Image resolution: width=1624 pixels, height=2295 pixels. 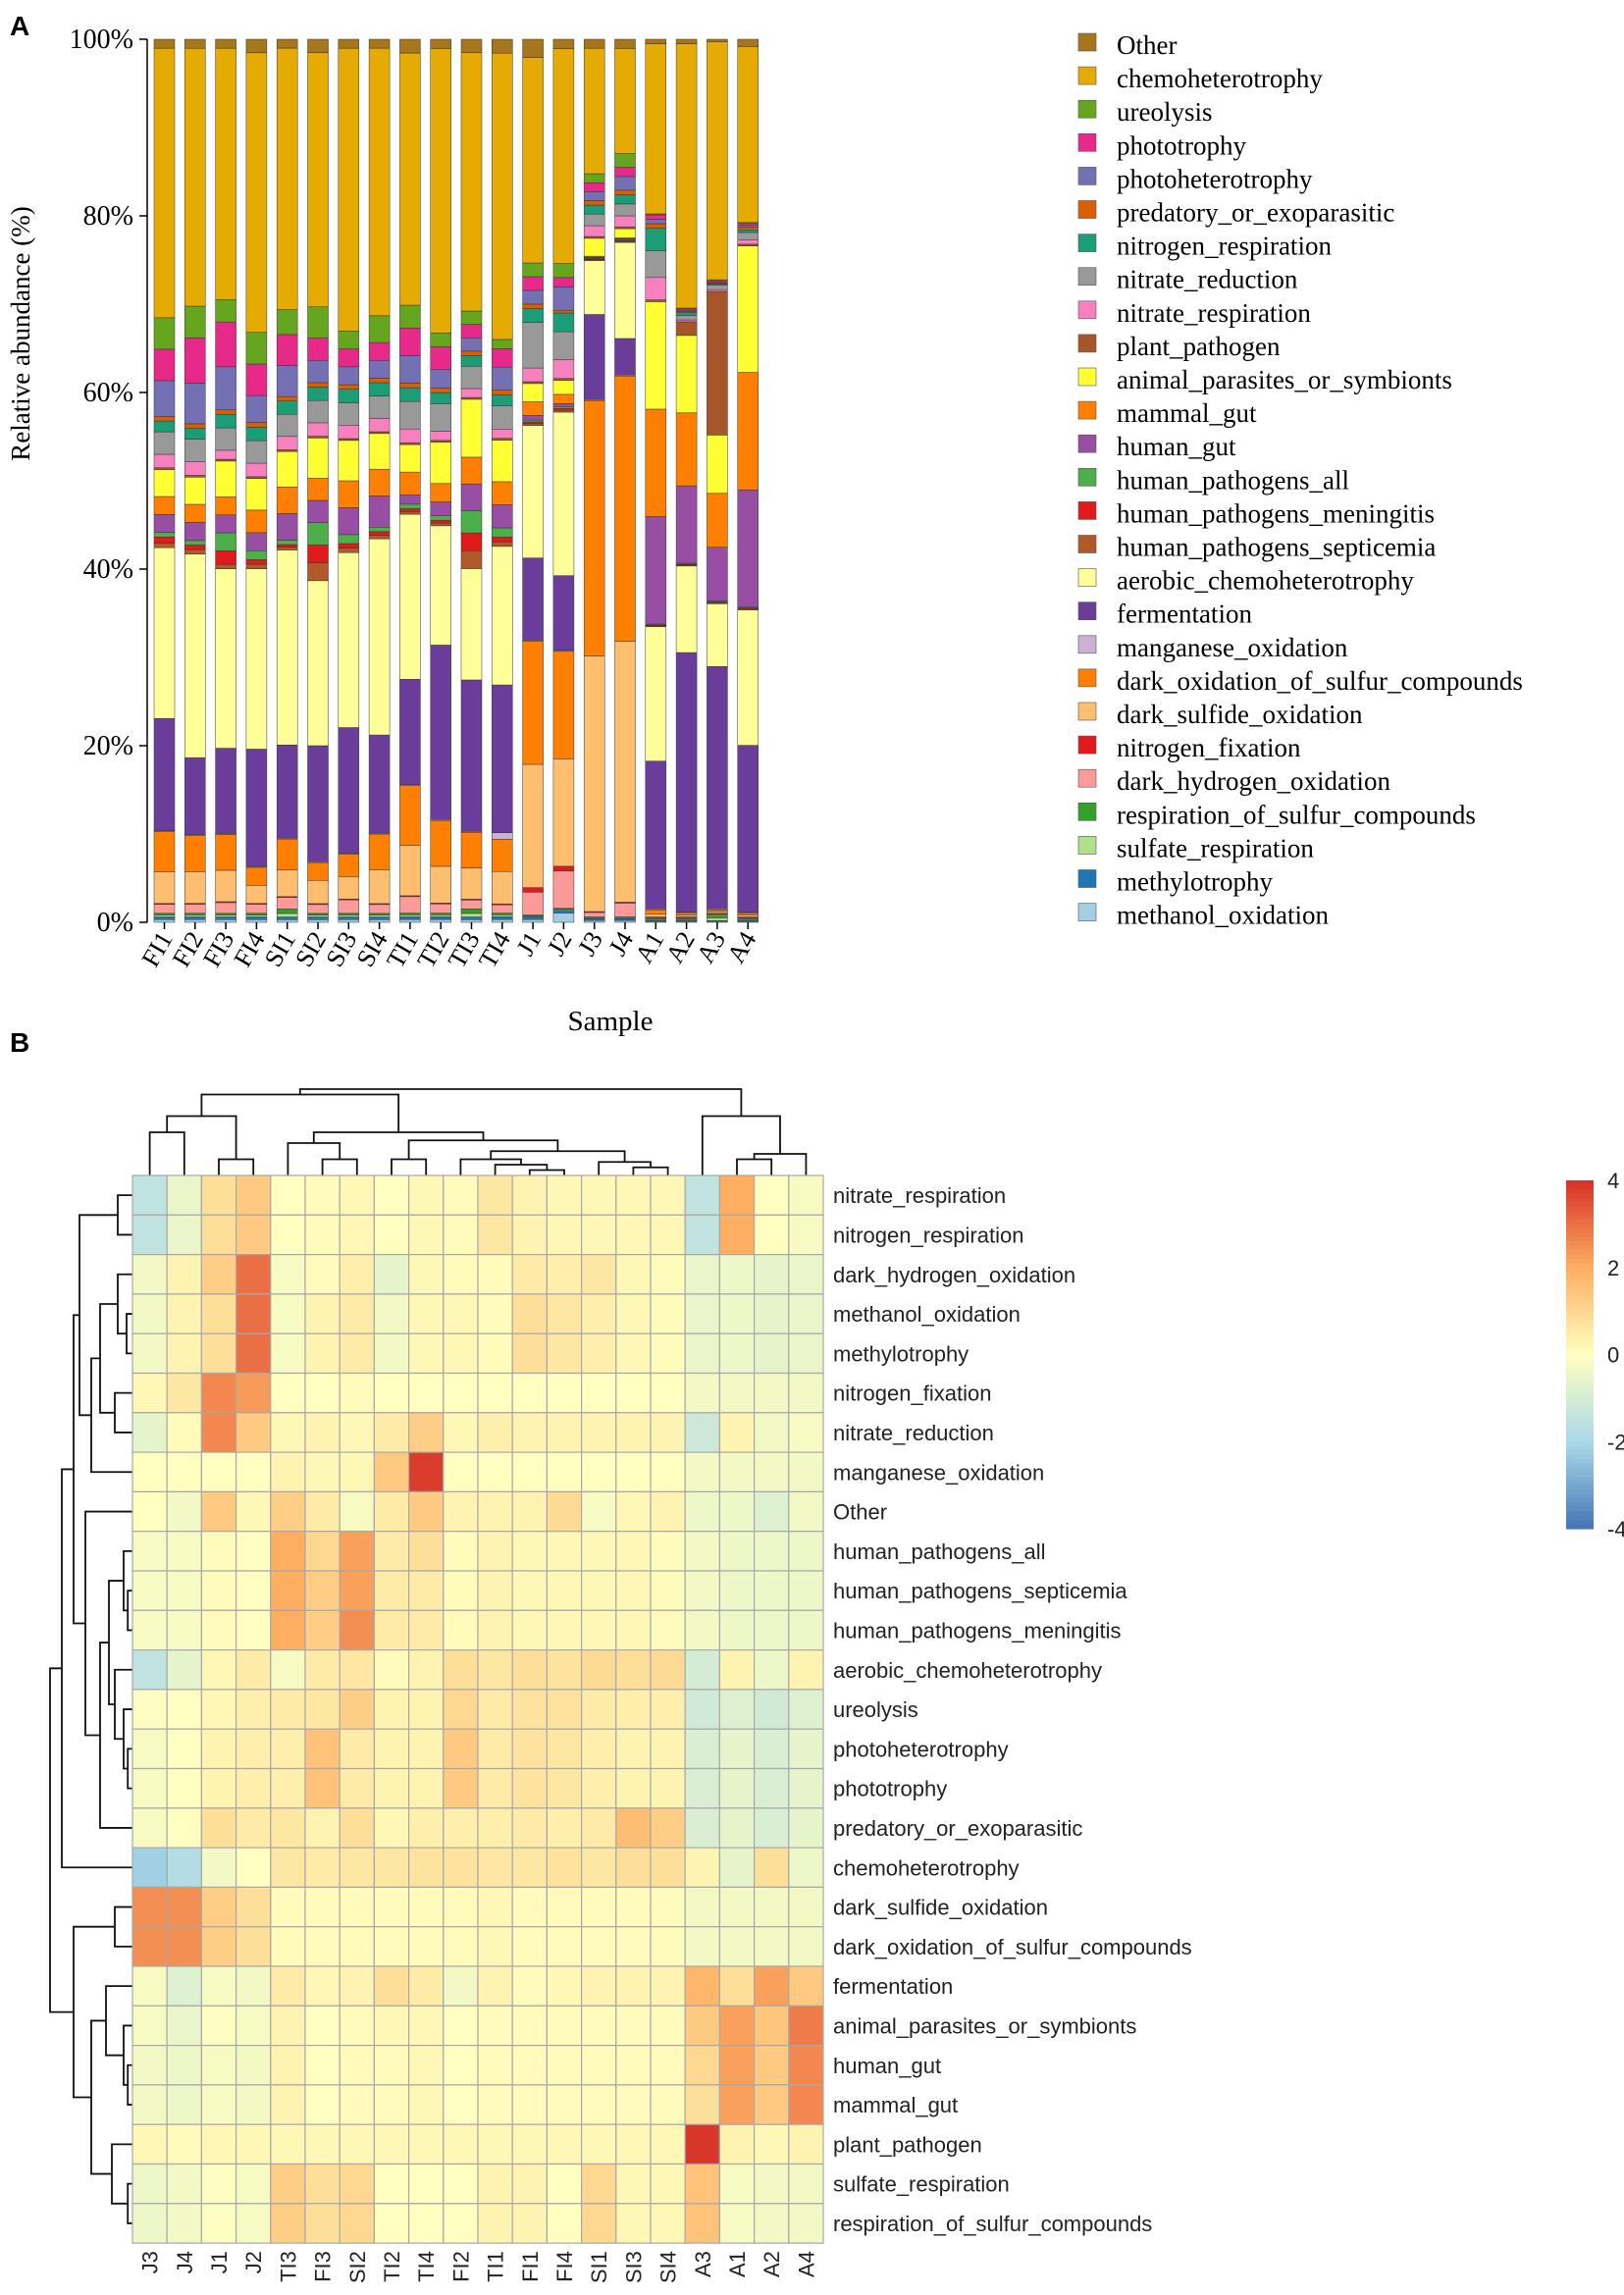 What do you see at coordinates (318, 490) in the screenshot?
I see `bar-segment-mammal_gut` at bounding box center [318, 490].